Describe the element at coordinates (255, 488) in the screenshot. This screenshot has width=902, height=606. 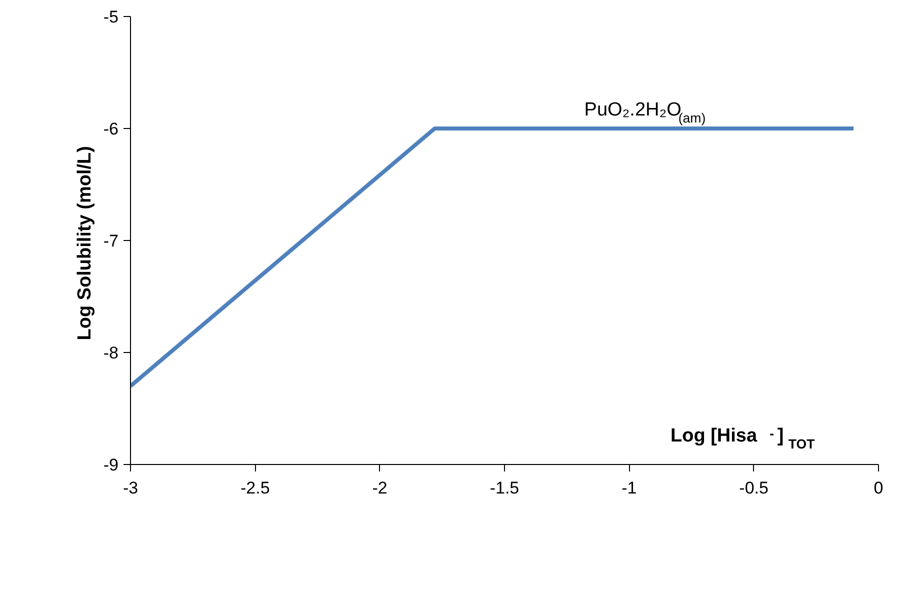
I see `x-tick-label: -2.5` at that location.